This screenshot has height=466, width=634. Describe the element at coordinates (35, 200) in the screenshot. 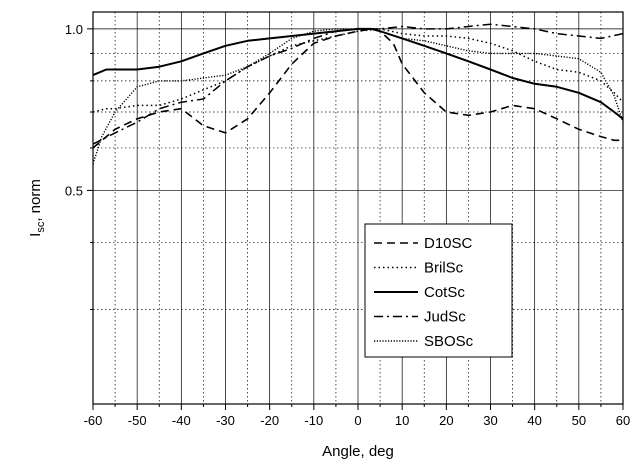

I see `y-axis-title-suffix: , norm` at that location.